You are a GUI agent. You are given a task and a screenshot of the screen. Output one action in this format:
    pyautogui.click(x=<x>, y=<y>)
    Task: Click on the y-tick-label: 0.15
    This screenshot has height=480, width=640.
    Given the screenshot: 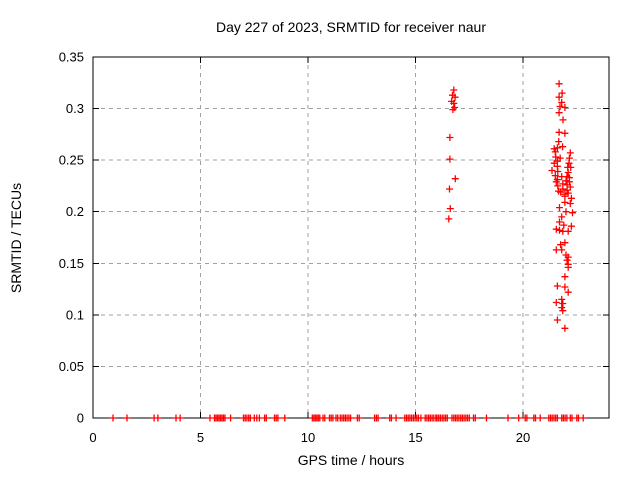 What is the action you would take?
    pyautogui.click(x=71, y=263)
    